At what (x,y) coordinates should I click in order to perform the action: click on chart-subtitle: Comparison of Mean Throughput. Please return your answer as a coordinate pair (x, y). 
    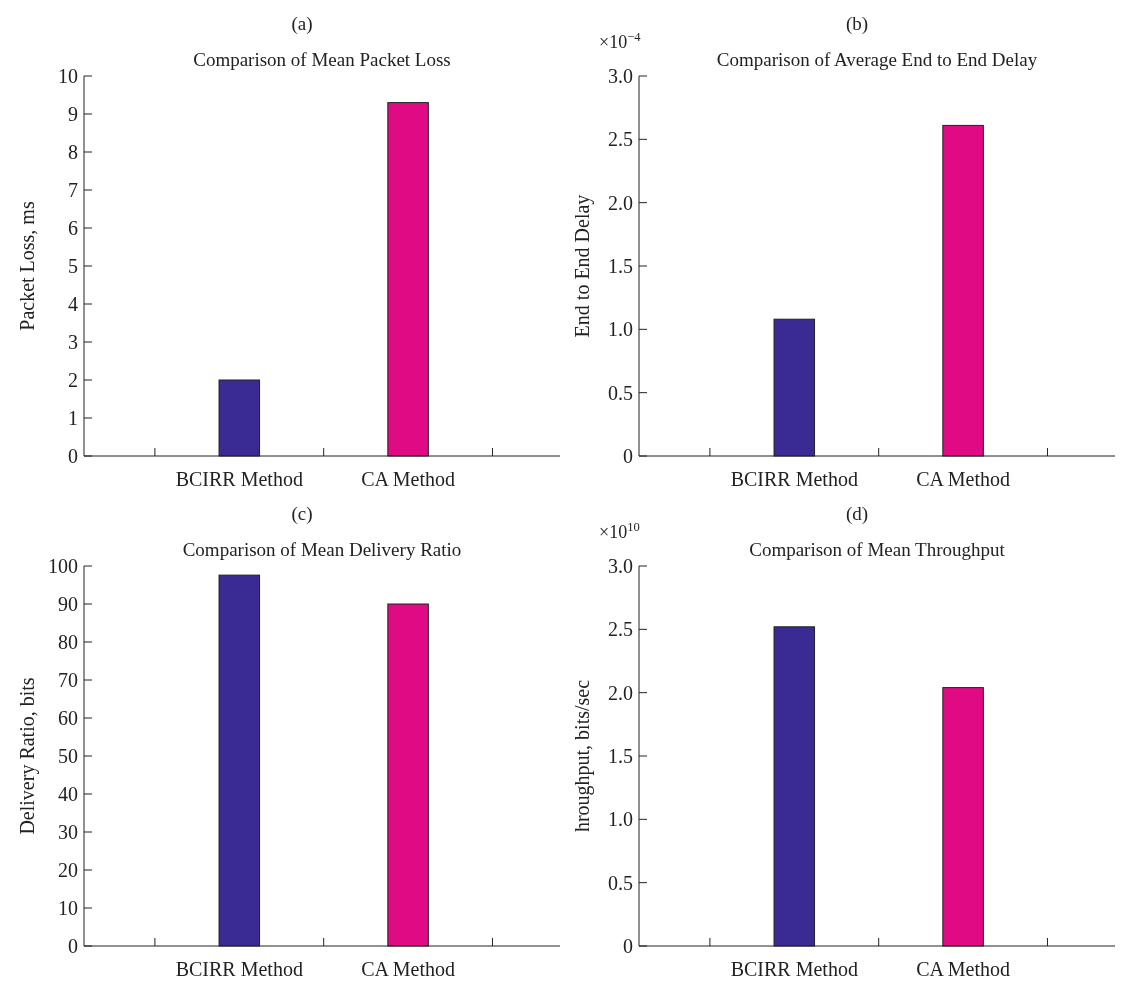
    Looking at the image, I should click on (877, 549).